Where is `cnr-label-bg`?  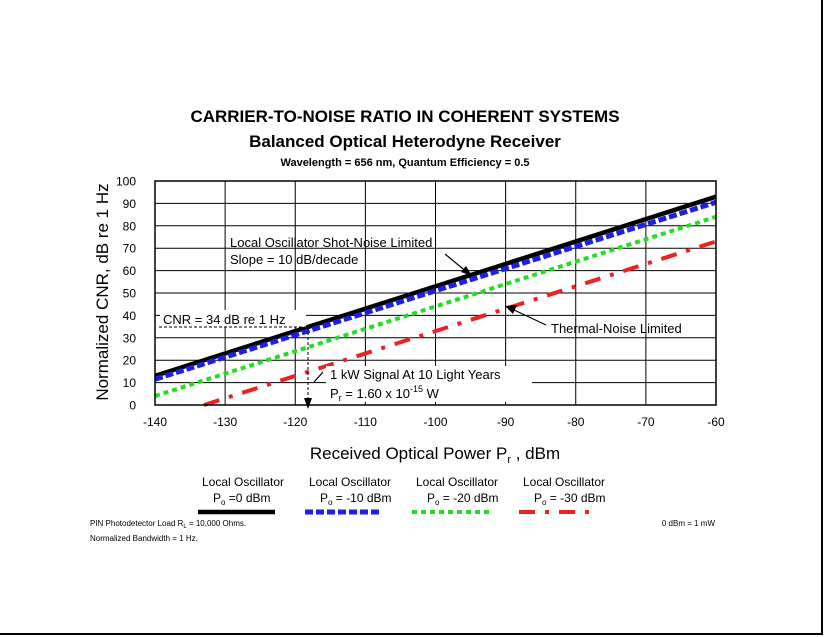
cnr-label-bg is located at coordinates (233, 318).